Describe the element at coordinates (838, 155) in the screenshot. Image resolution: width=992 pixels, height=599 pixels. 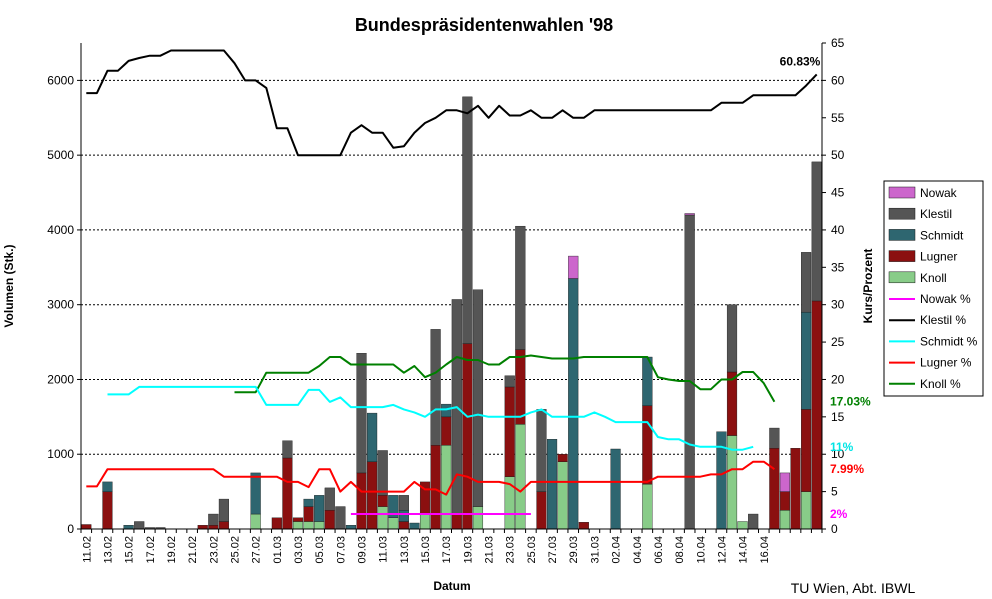
I see `y-right-tick-label: 50` at that location.